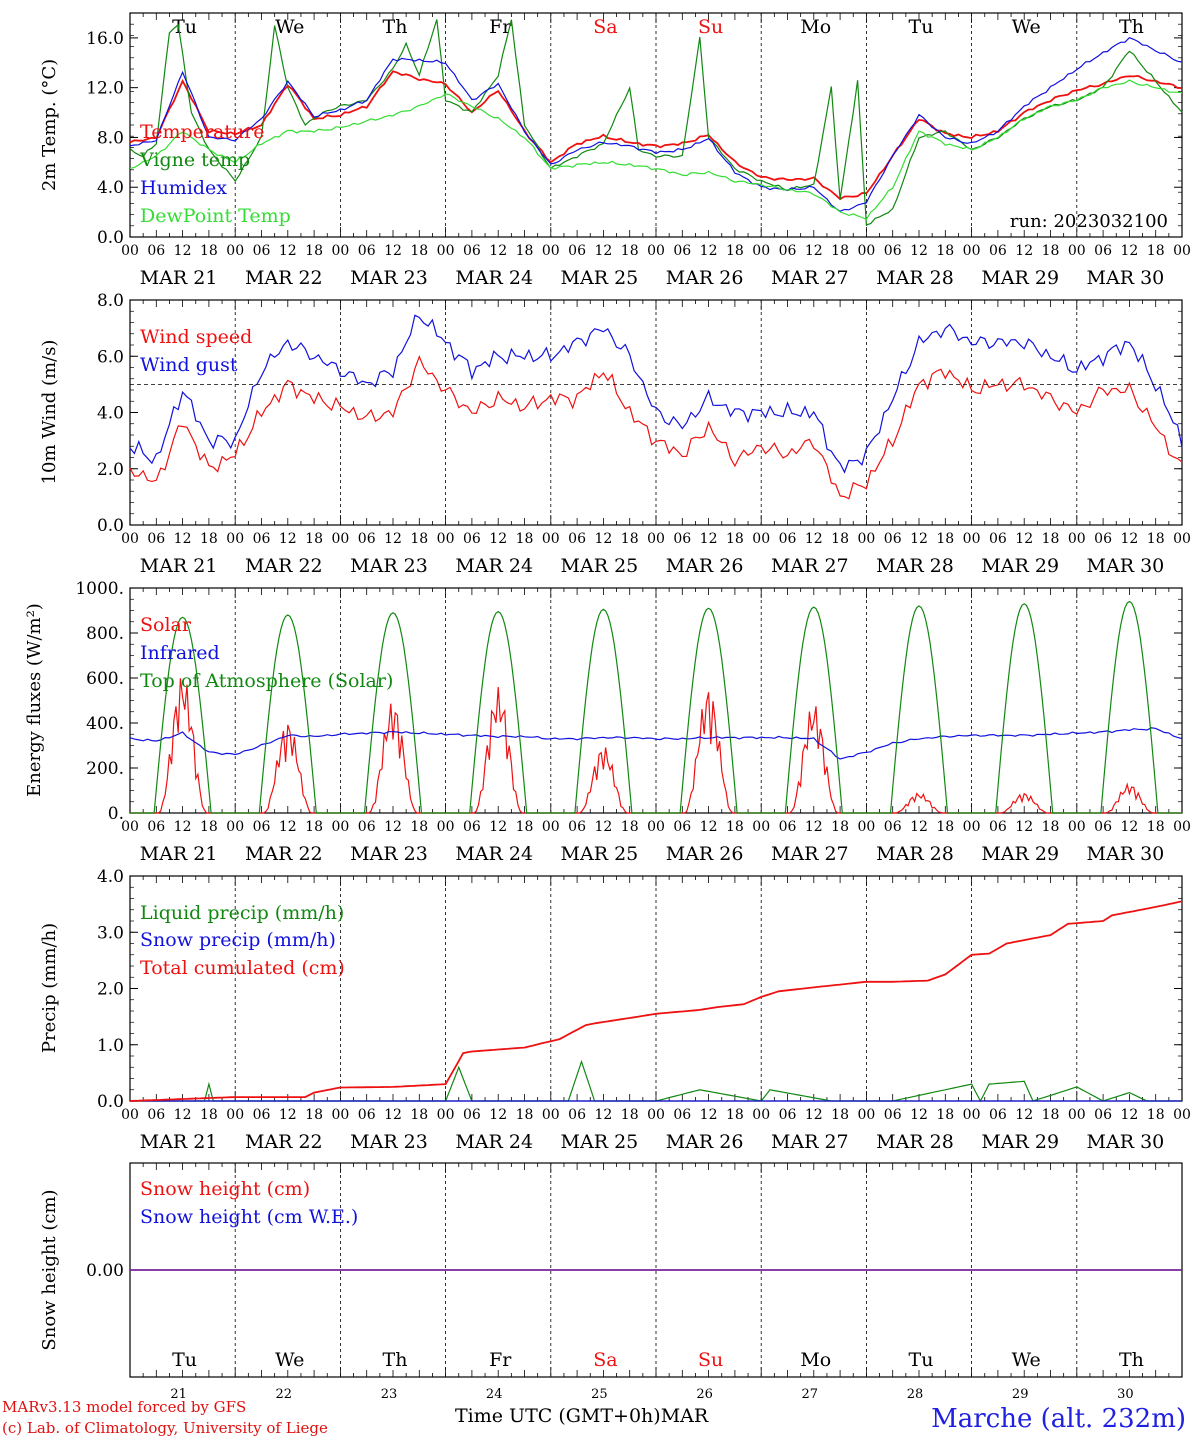 The width and height of the screenshot is (1194, 1440). I want to click on x-axis-month: MAR, so click(684, 1416).